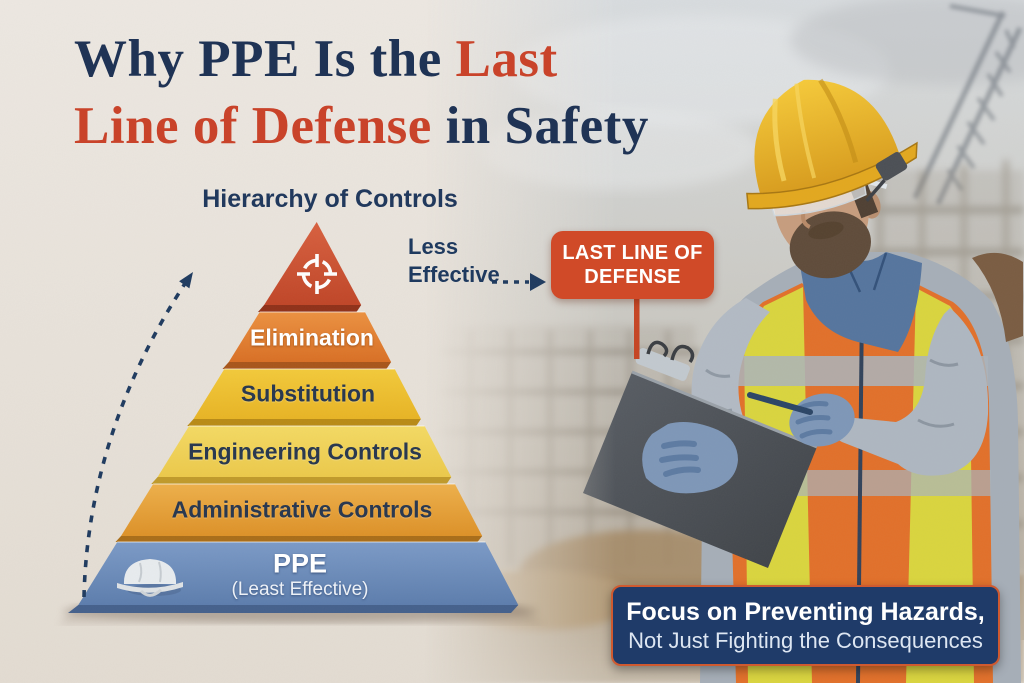 The image size is (1024, 683). Describe the element at coordinates (305, 451) in the screenshot. I see `level-label-engineering-controls: Engineering Controls` at that location.